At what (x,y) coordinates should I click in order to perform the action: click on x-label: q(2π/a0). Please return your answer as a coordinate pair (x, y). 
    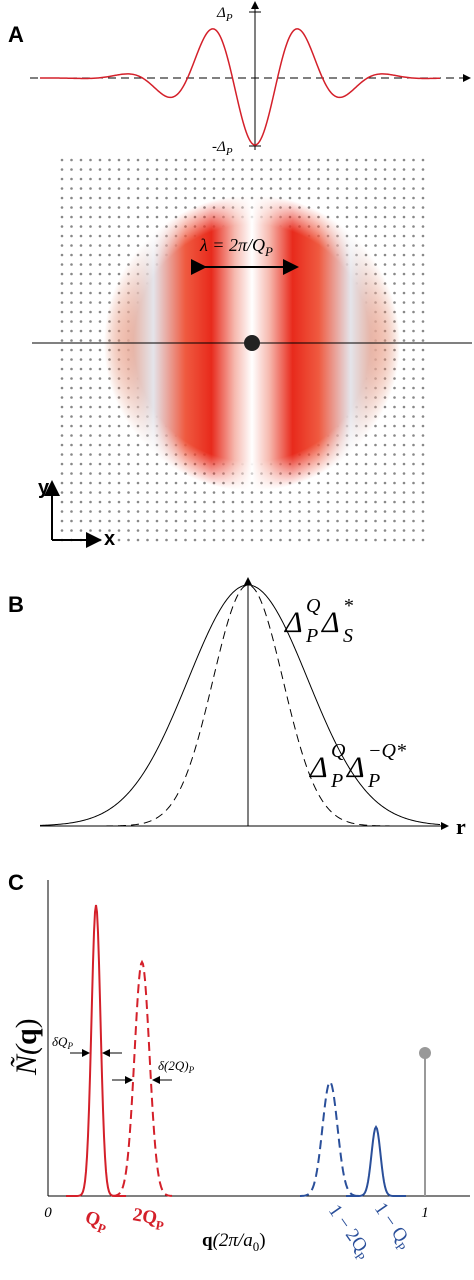
    Looking at the image, I should click on (234, 1242).